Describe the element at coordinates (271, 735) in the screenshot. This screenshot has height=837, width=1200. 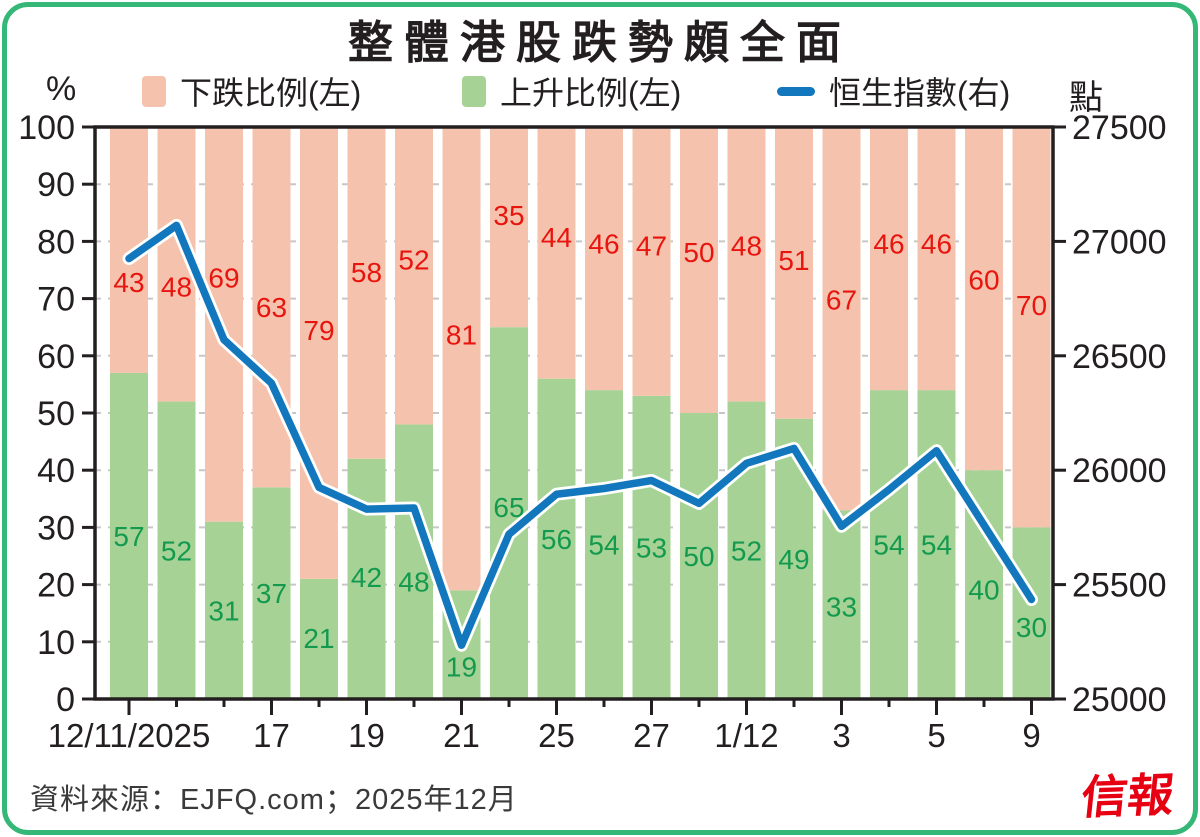
I see `x-axis-label: 17` at that location.